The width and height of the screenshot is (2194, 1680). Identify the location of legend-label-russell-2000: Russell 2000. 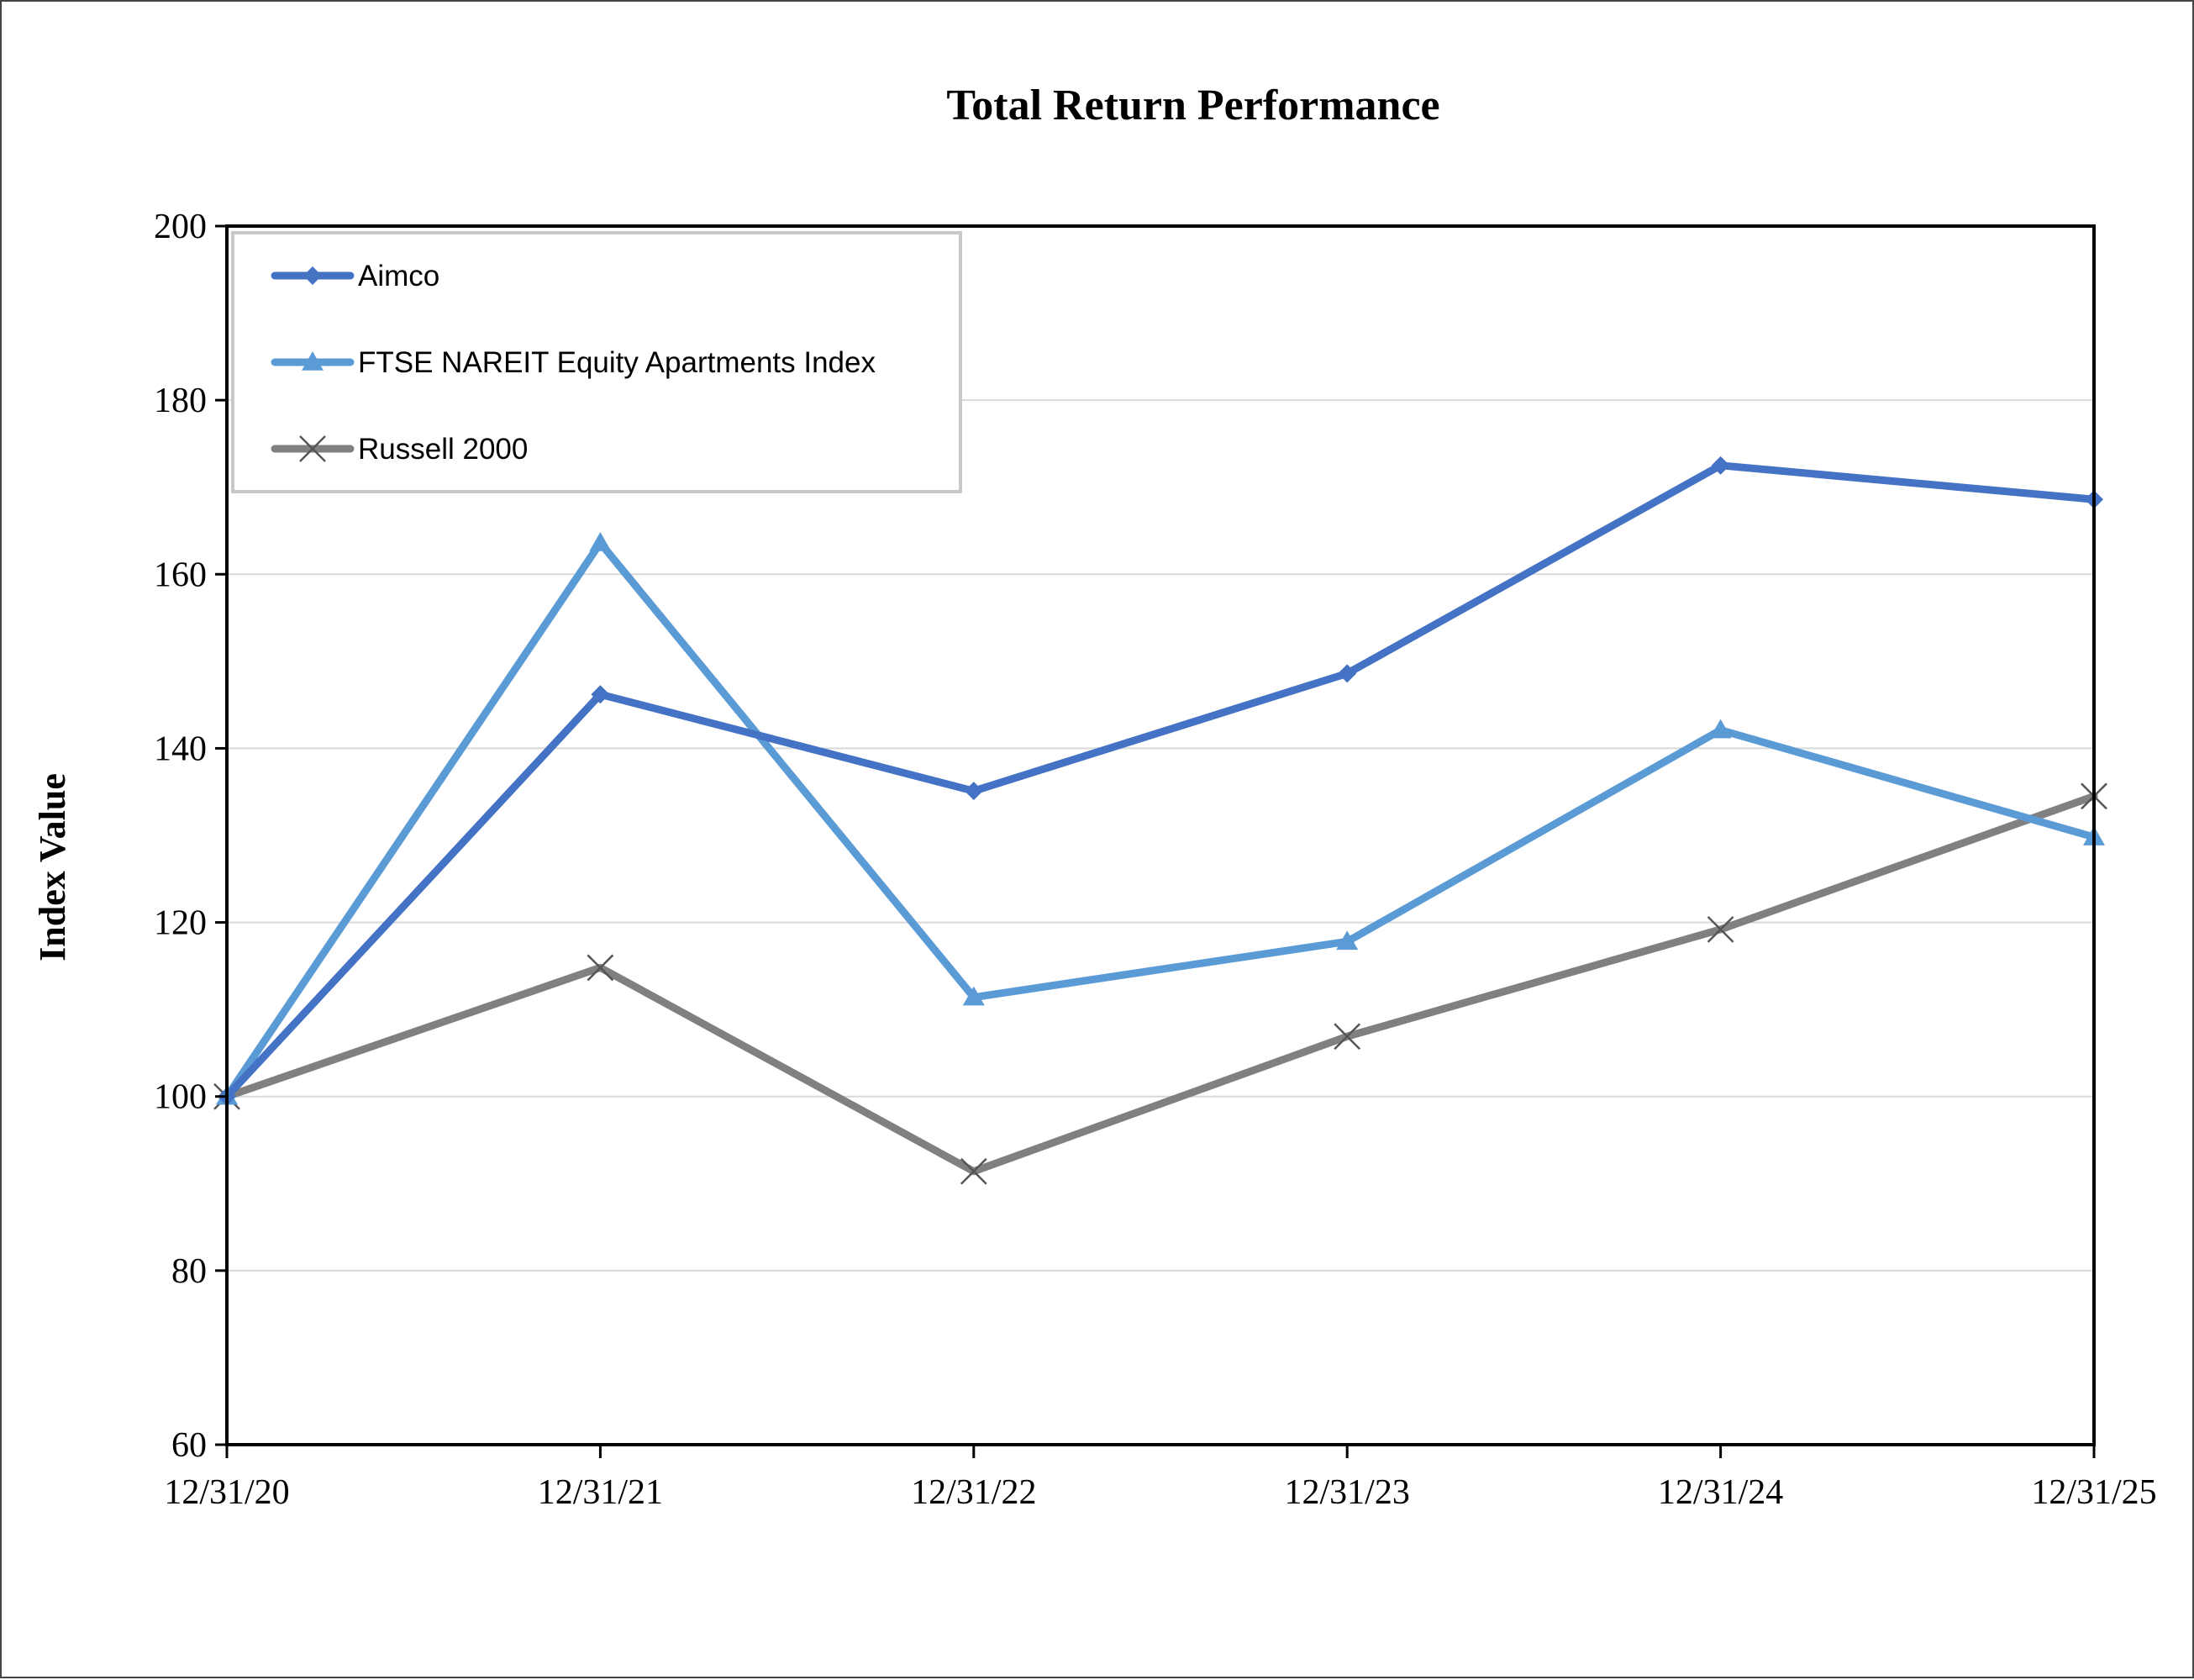
(443, 449).